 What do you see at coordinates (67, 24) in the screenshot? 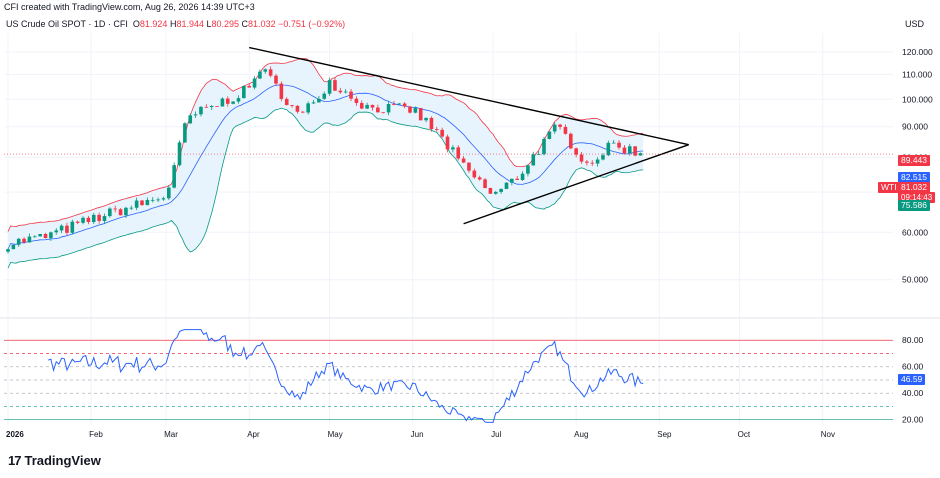
I see `symbol-name: US Crude Oil SPOT · 1D · CFI` at bounding box center [67, 24].